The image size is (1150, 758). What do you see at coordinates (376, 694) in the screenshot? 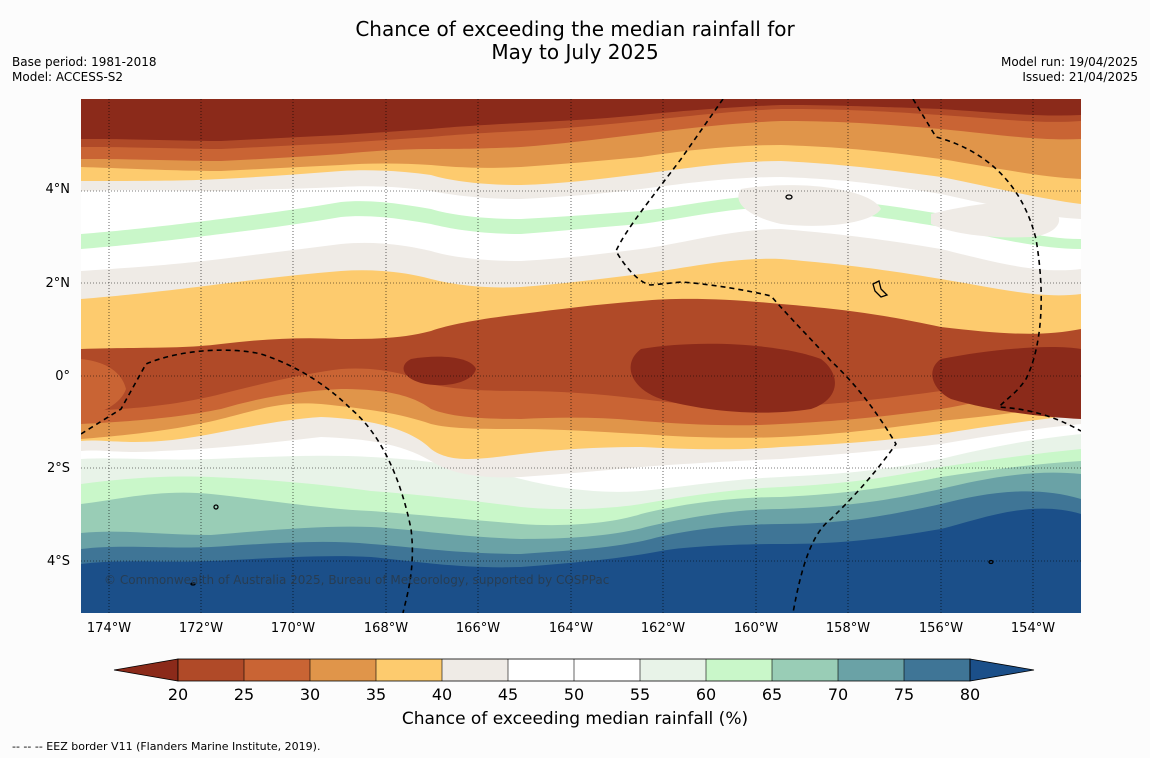
I see `cbar-tick: 35` at bounding box center [376, 694].